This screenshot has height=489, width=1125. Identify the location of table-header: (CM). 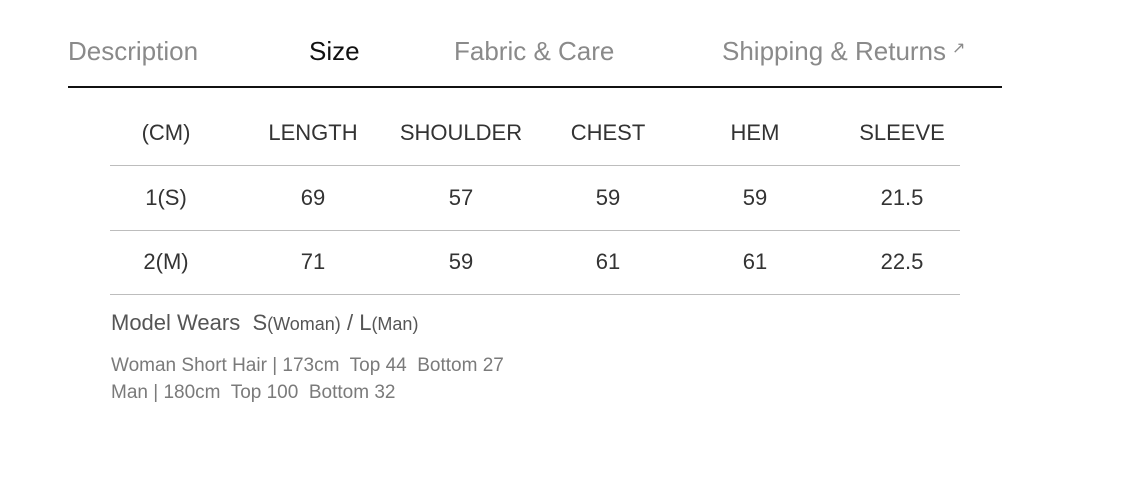
(166, 132).